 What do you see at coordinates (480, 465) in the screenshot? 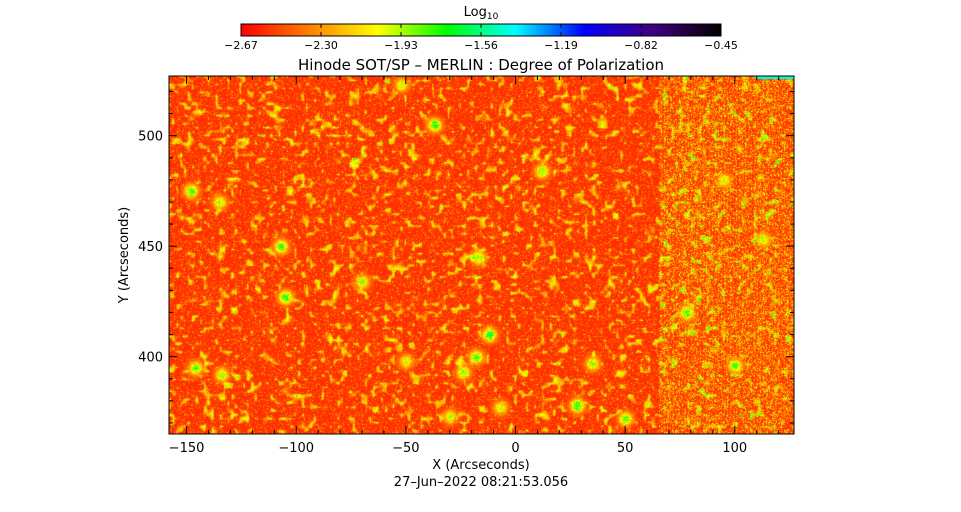
I see `x-axis-label: X (Arcseconds)` at bounding box center [480, 465].